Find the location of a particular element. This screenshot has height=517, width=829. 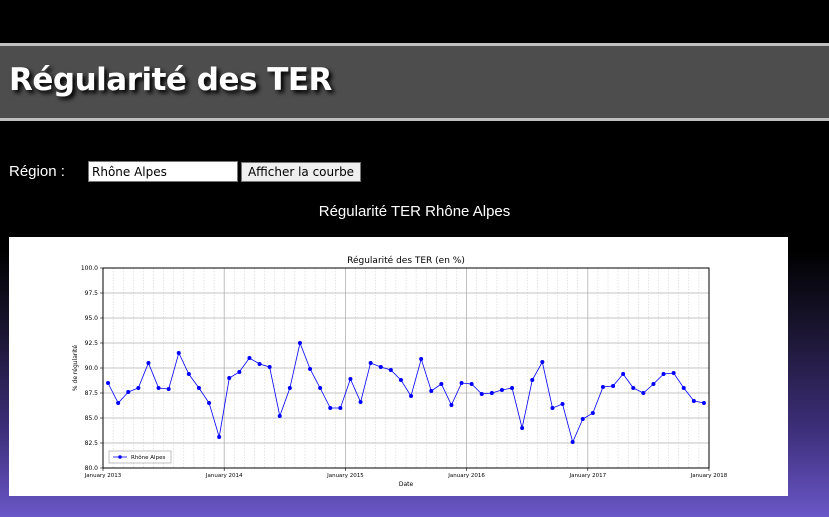

y-tick-label: 85.0 is located at coordinates (92, 418).